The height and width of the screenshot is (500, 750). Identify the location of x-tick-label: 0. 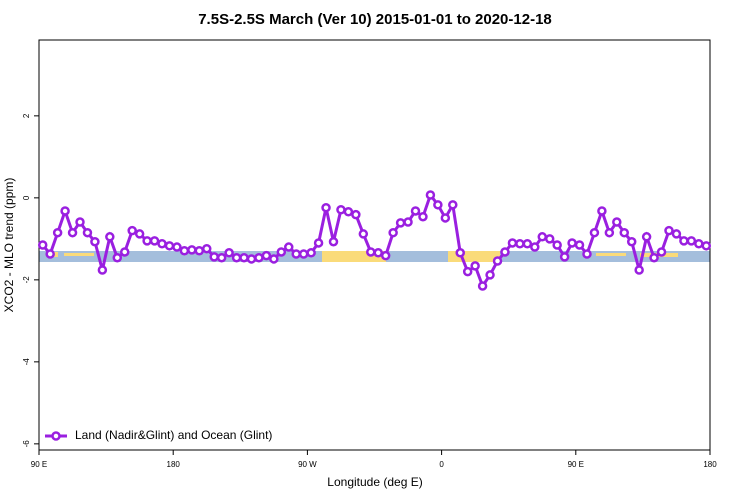
(441, 464).